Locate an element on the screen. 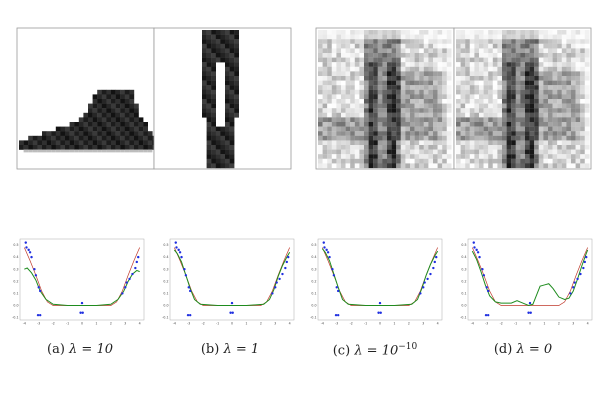 The height and width of the screenshot is (400, 600). caption-tag: (c) is located at coordinates (341, 351).